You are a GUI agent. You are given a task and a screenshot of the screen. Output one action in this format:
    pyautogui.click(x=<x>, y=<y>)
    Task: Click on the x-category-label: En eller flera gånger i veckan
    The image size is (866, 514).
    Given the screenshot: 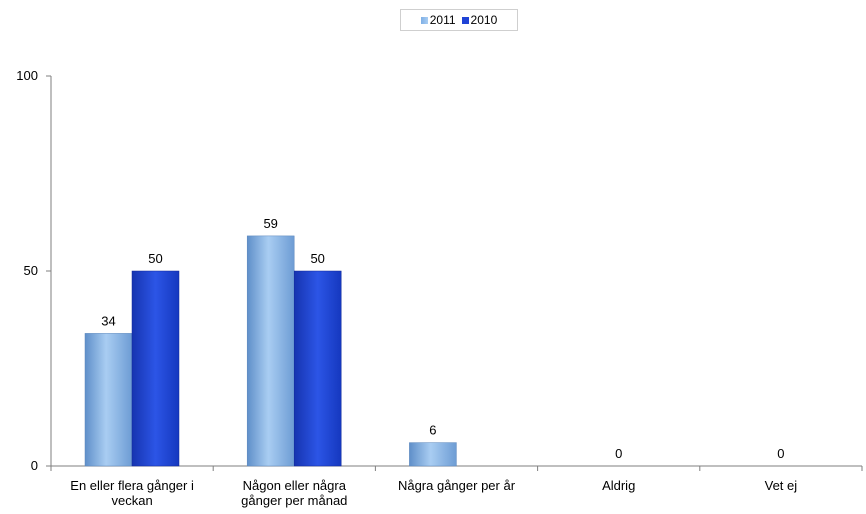 What is the action you would take?
    pyautogui.click(x=132, y=493)
    